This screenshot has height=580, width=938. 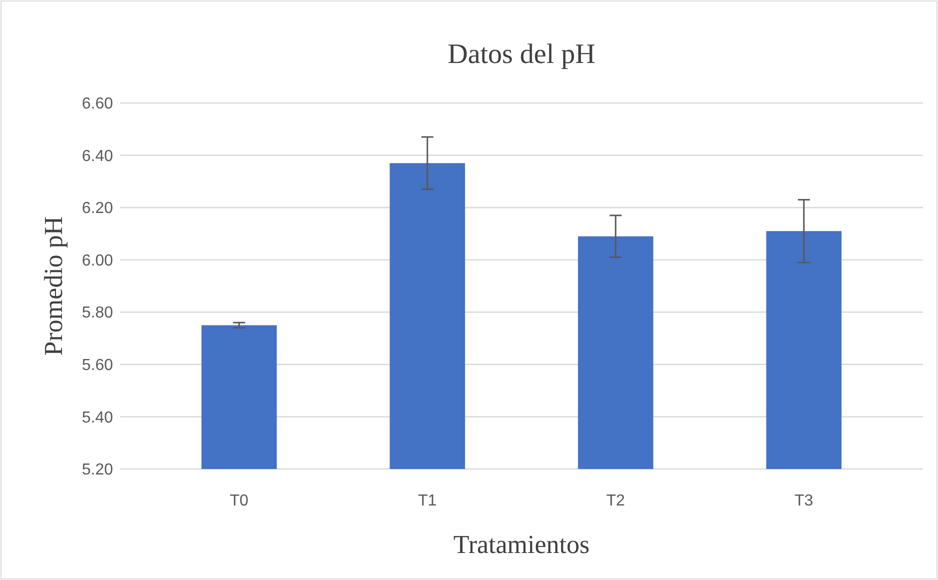 I want to click on y-tick-label: 5.60, so click(x=98, y=365).